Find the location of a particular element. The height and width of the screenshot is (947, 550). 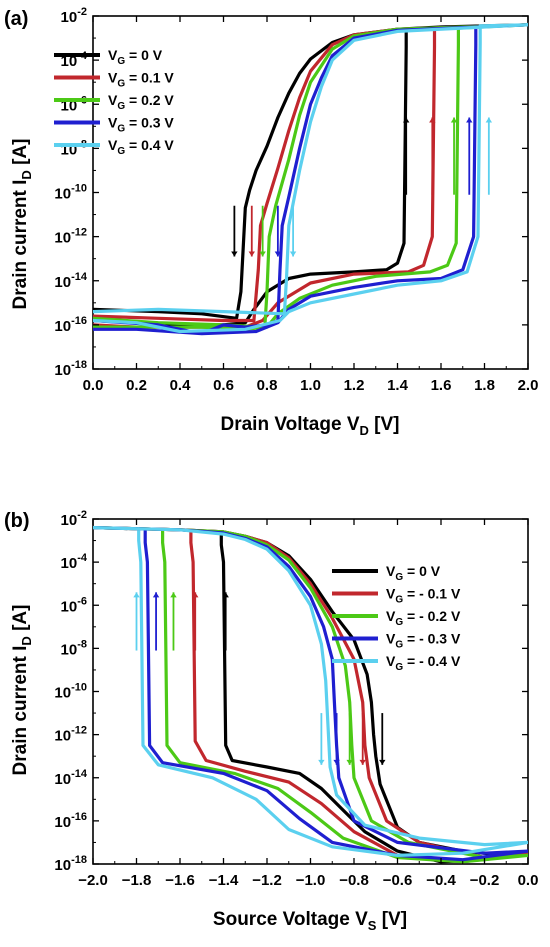

panel-b-y-tick-label: 10⁻¹² is located at coordinates (70, 735).